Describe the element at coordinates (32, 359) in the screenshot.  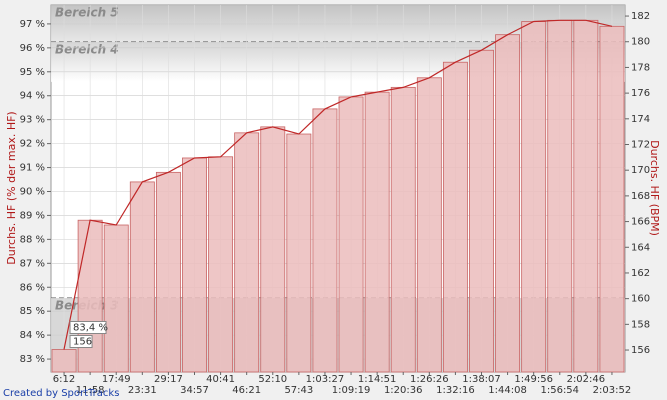
I see `y-tick-label: 83 %` at that location.